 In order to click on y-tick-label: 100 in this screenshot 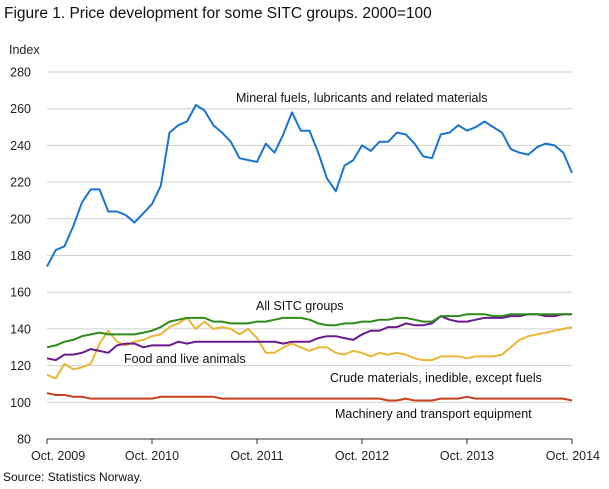, I will do `click(20, 403)`.